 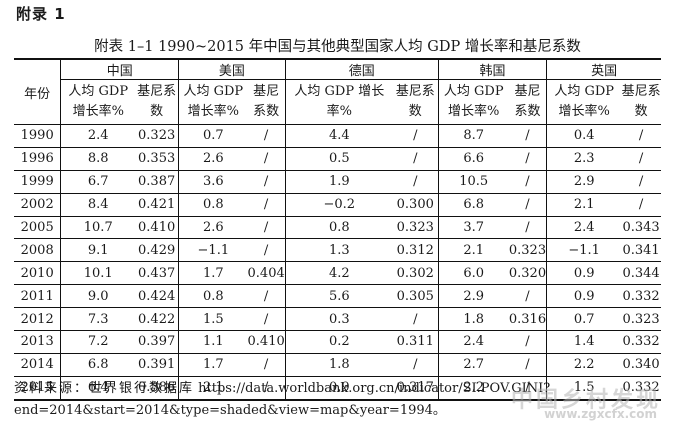 I want to click on usa-growth-cell: −1.1, so click(x=213, y=250).